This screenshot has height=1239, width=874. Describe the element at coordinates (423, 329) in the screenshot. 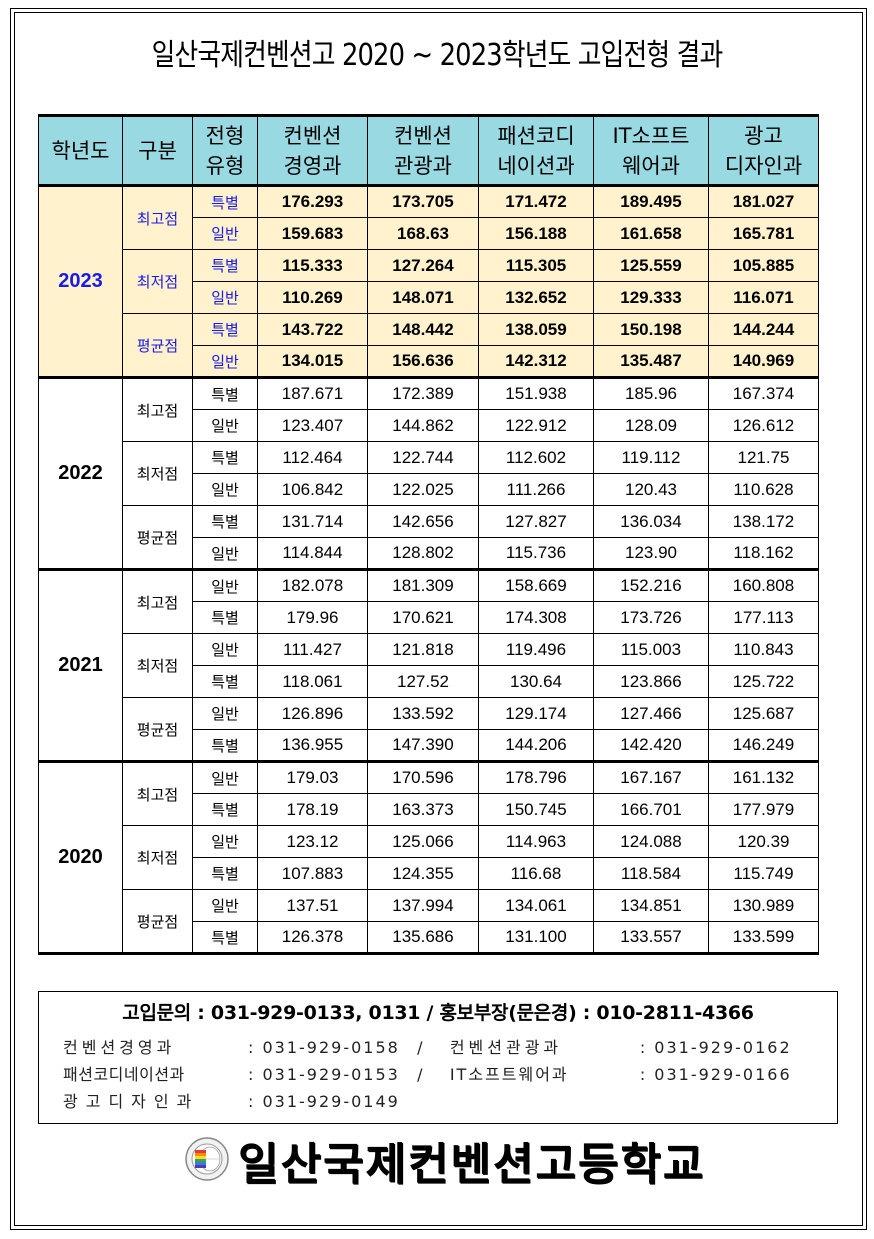

I see `score-cell: 148.442` at that location.